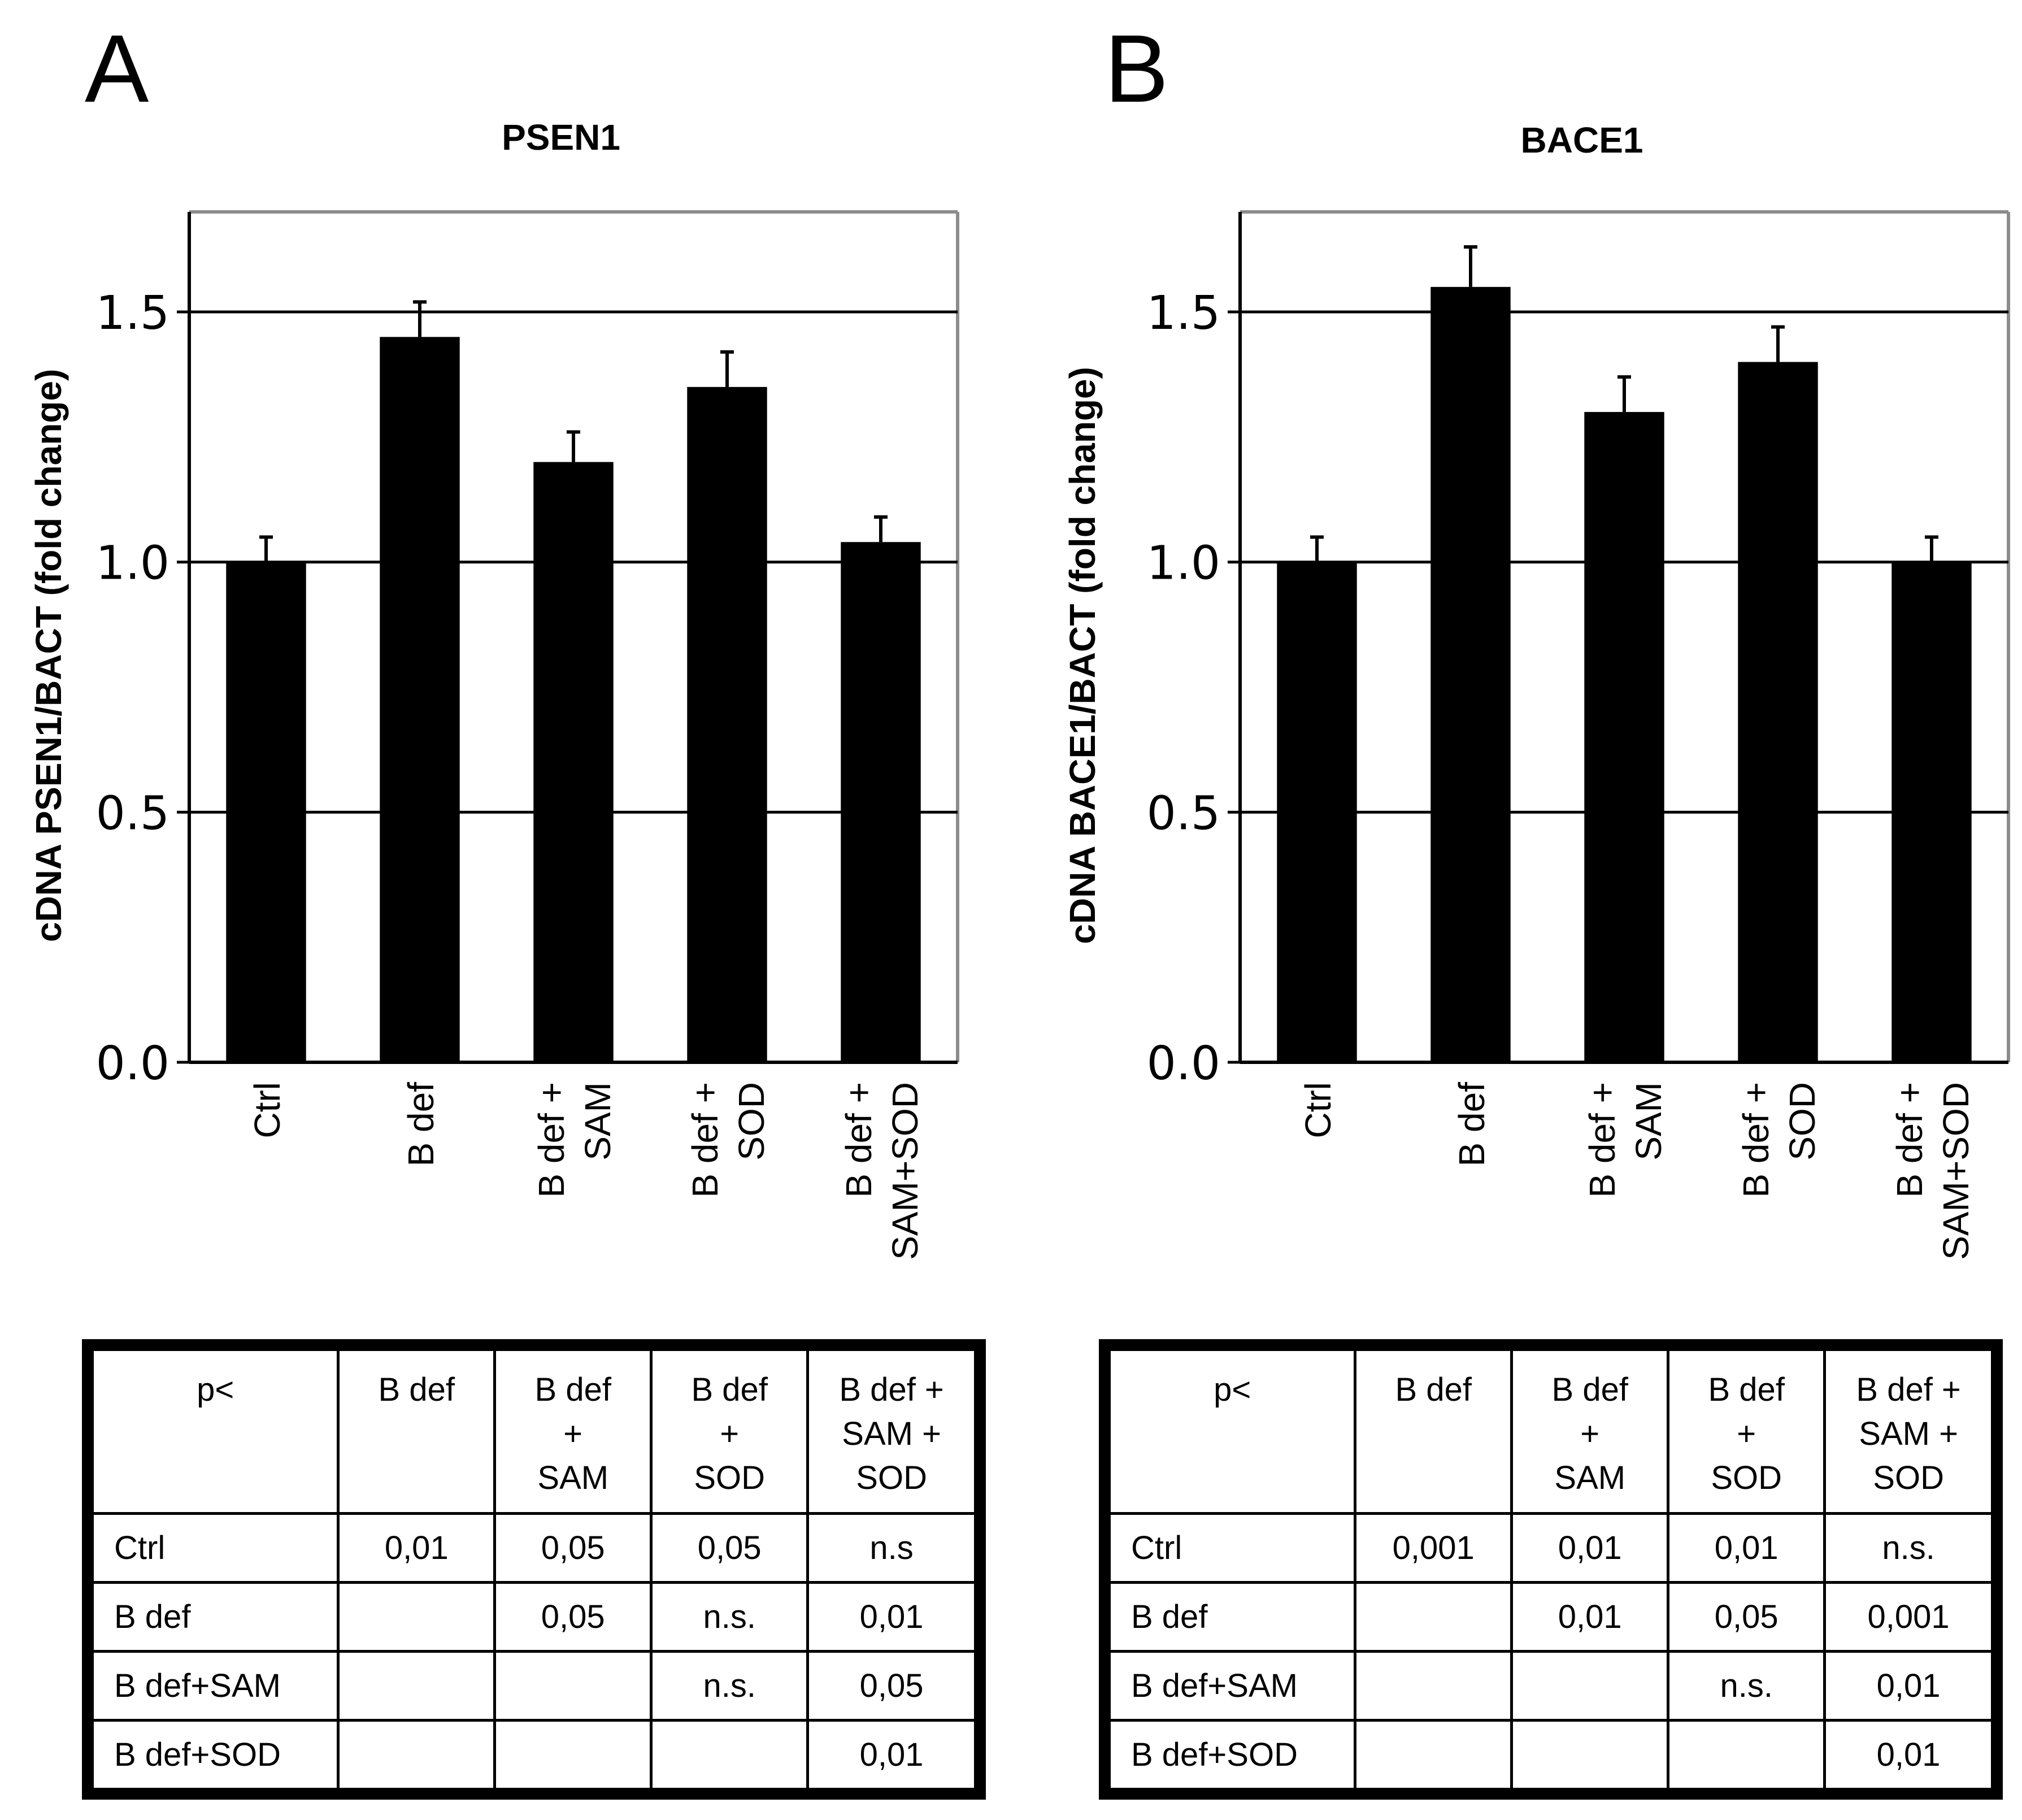  What do you see at coordinates (1082, 655) in the screenshot?
I see `y-axis-label: cDNA BACE1/BACT (fold change)` at bounding box center [1082, 655].